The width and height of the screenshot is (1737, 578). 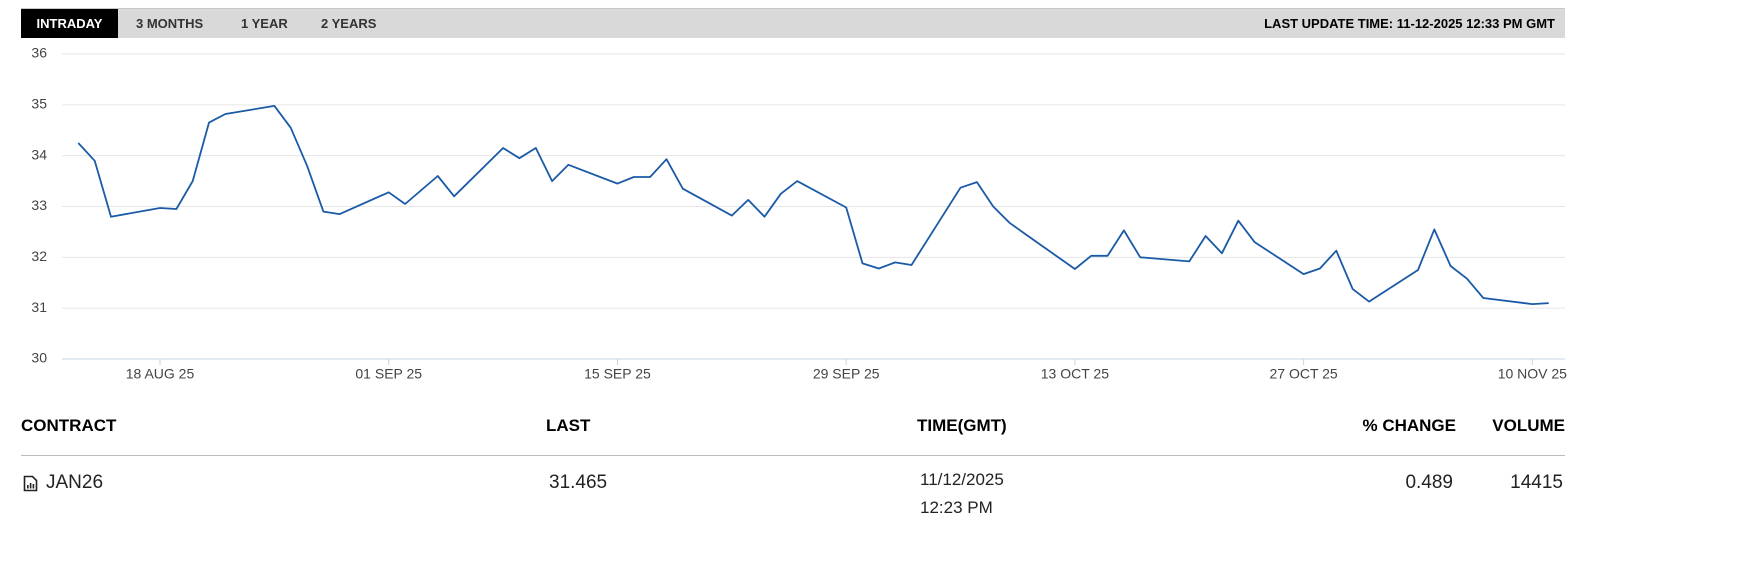 I want to click on column-header: TIME(GMT), so click(x=962, y=425).